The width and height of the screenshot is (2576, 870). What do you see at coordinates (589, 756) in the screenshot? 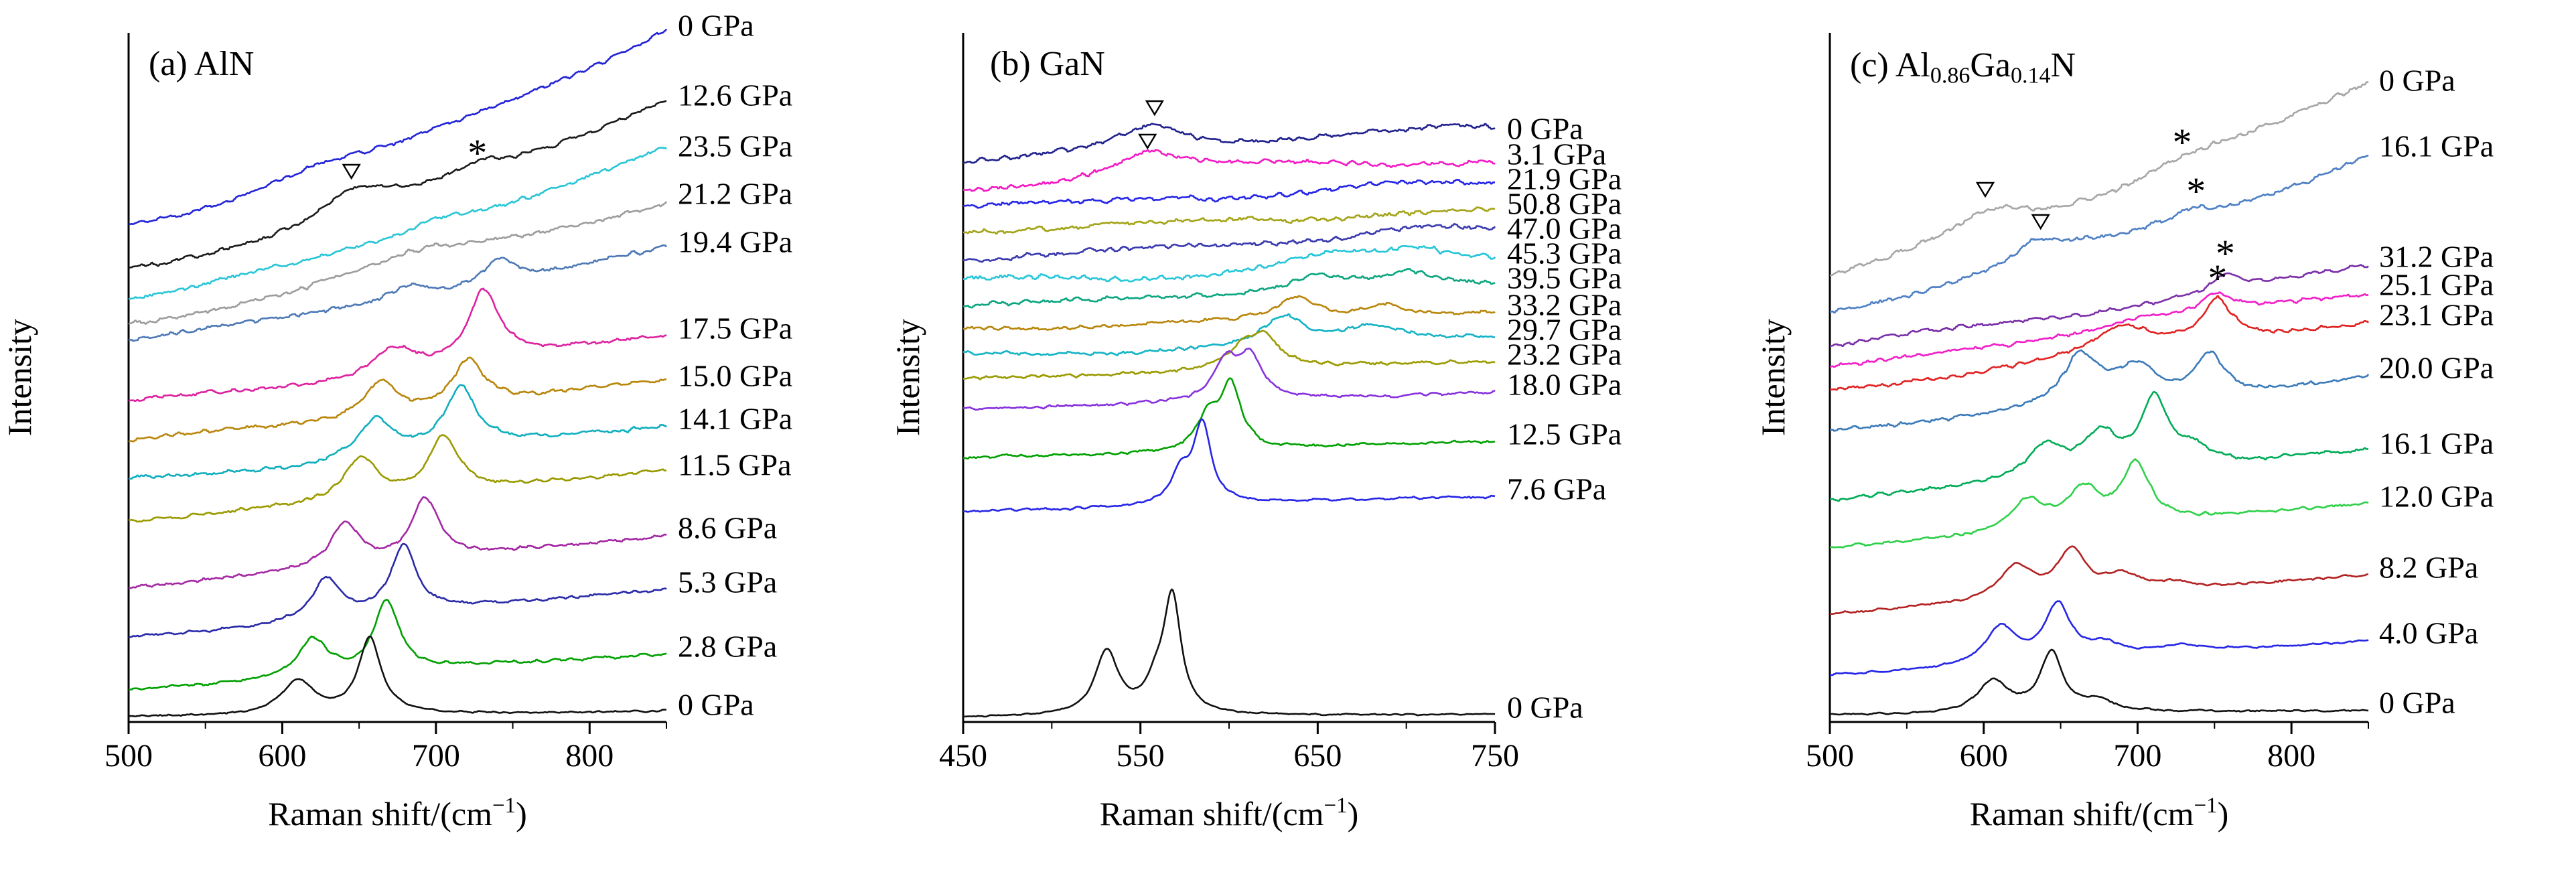
I see `x-tick-label: 800` at bounding box center [589, 756].